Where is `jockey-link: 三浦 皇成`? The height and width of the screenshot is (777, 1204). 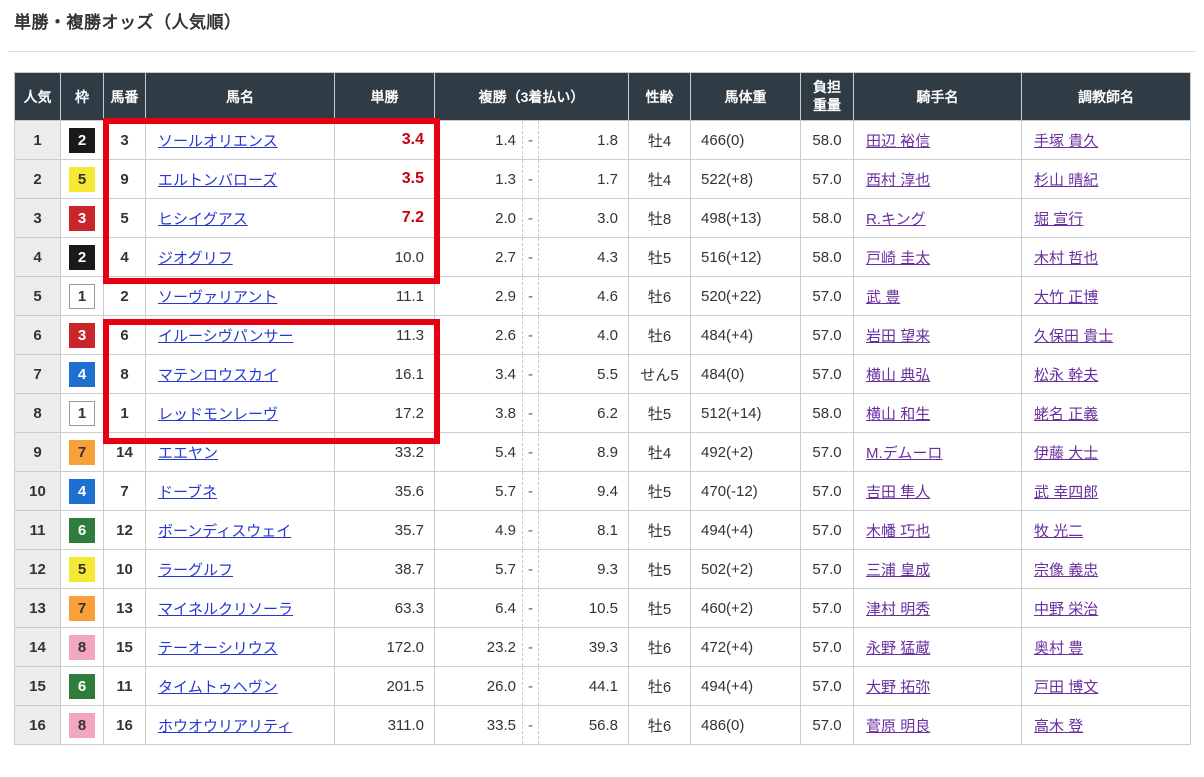
jockey-link: 三浦 皇成 is located at coordinates (898, 570).